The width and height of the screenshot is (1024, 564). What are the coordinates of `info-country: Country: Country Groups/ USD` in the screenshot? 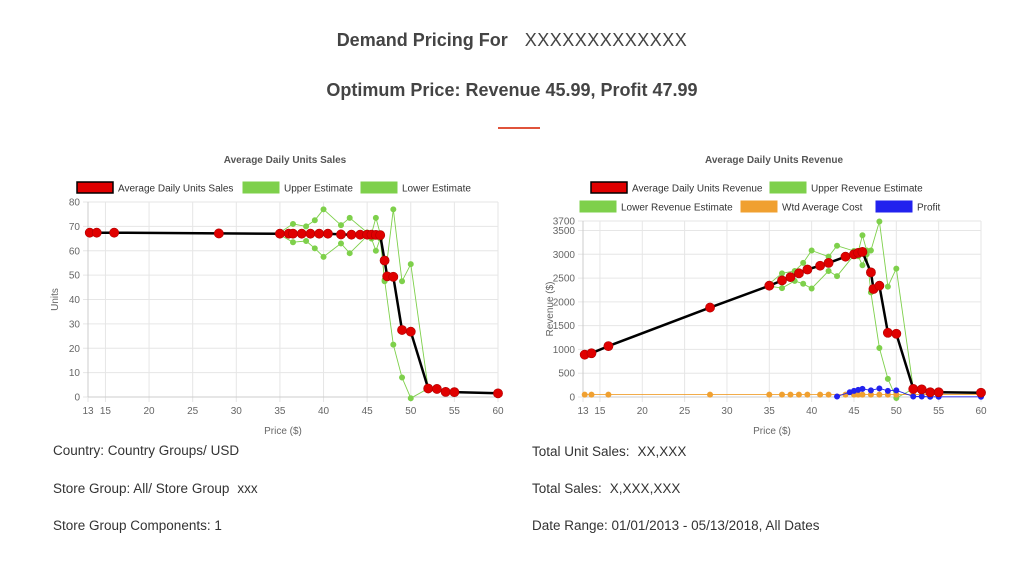 It's located at (146, 450).